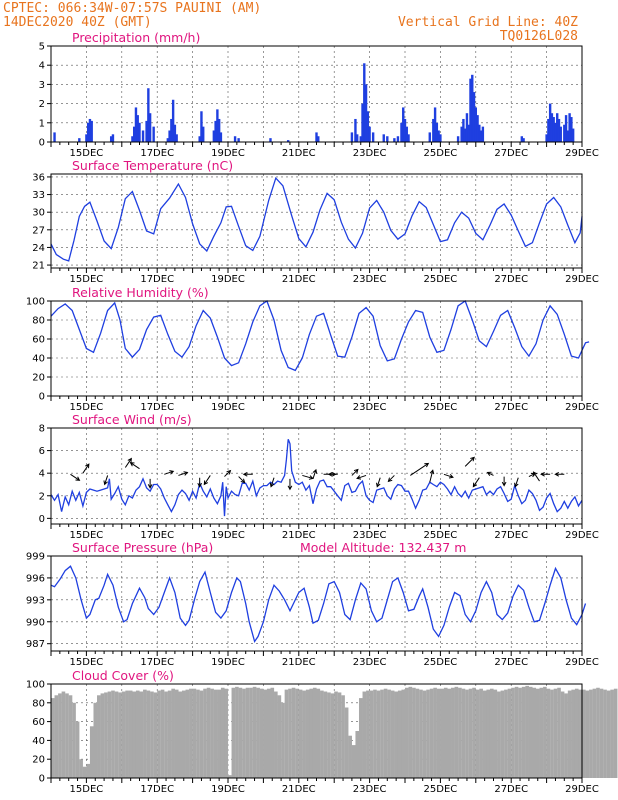  Describe the element at coordinates (299, 279) in the screenshot. I see `temp-xtick-label: 21DEC` at that location.